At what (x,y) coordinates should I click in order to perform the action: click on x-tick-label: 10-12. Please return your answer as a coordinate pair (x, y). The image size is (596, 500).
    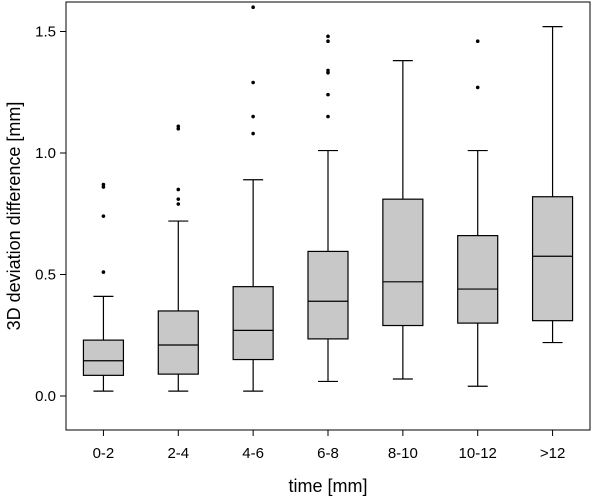
    Looking at the image, I should click on (478, 453).